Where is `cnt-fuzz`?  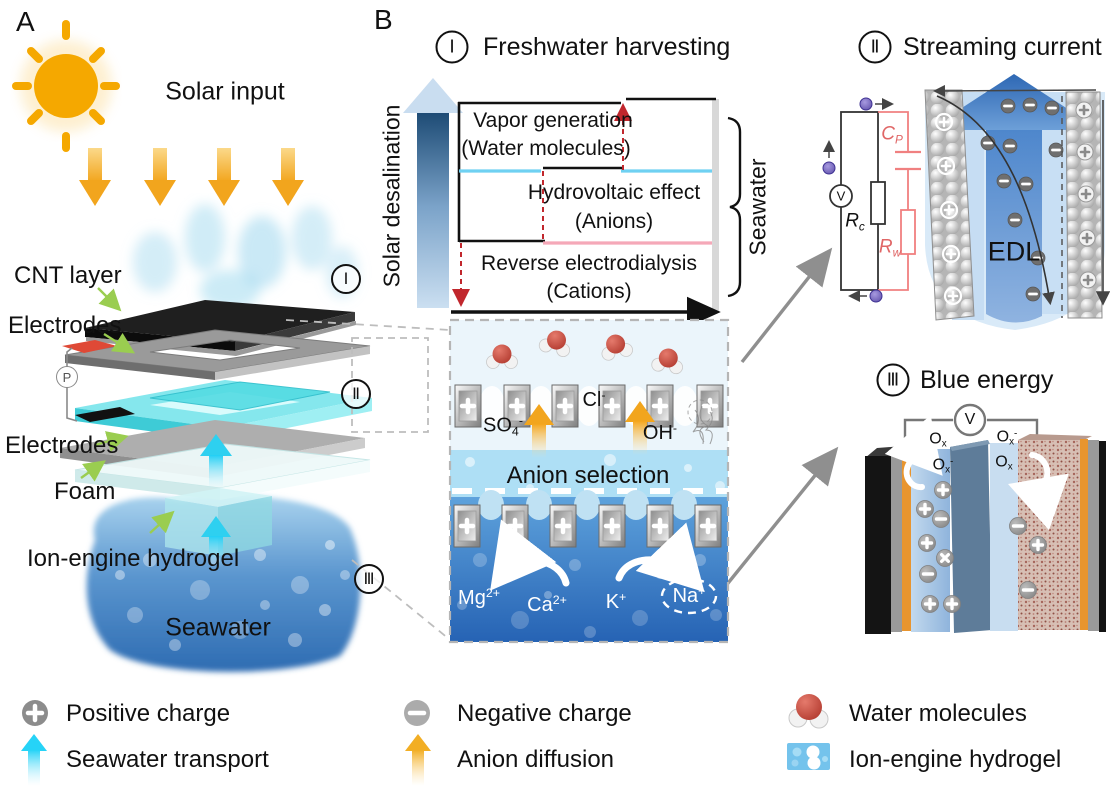
cnt-fuzz is located at coordinates (700, 422).